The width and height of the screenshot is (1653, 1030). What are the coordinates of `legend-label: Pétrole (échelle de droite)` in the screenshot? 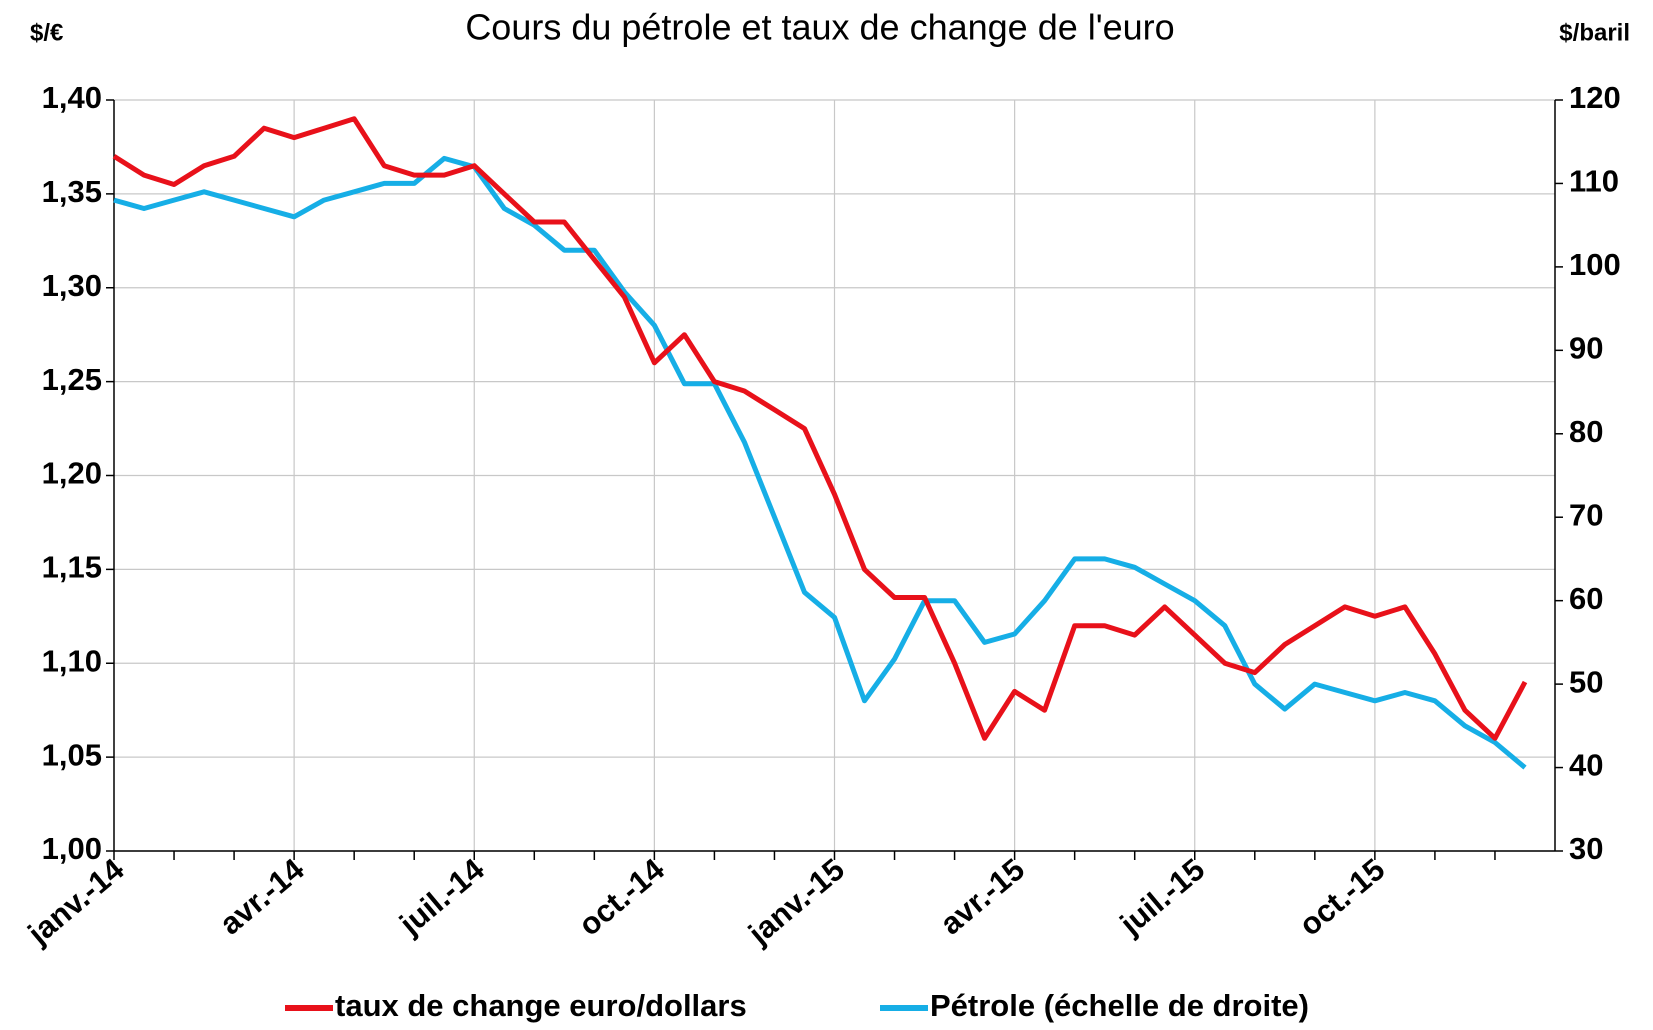 It's located at (1119, 1005).